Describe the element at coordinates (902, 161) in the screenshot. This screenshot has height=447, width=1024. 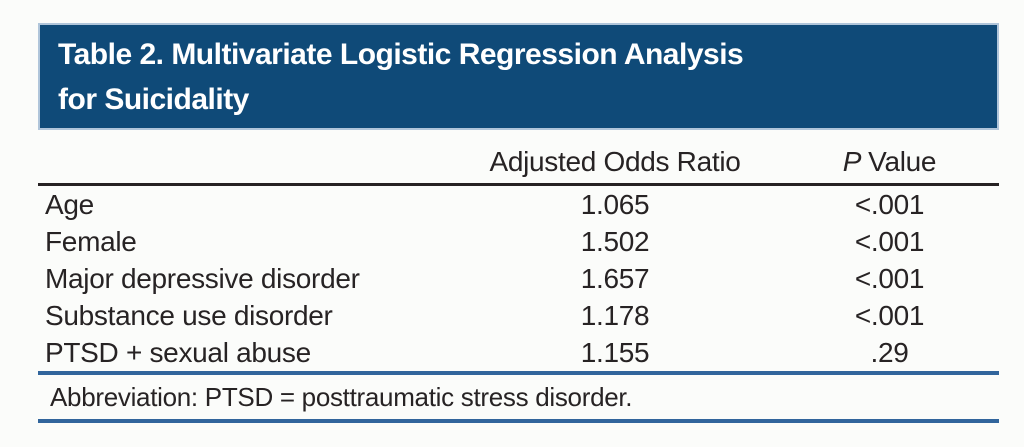
I see `p-value-rest: Value` at that location.